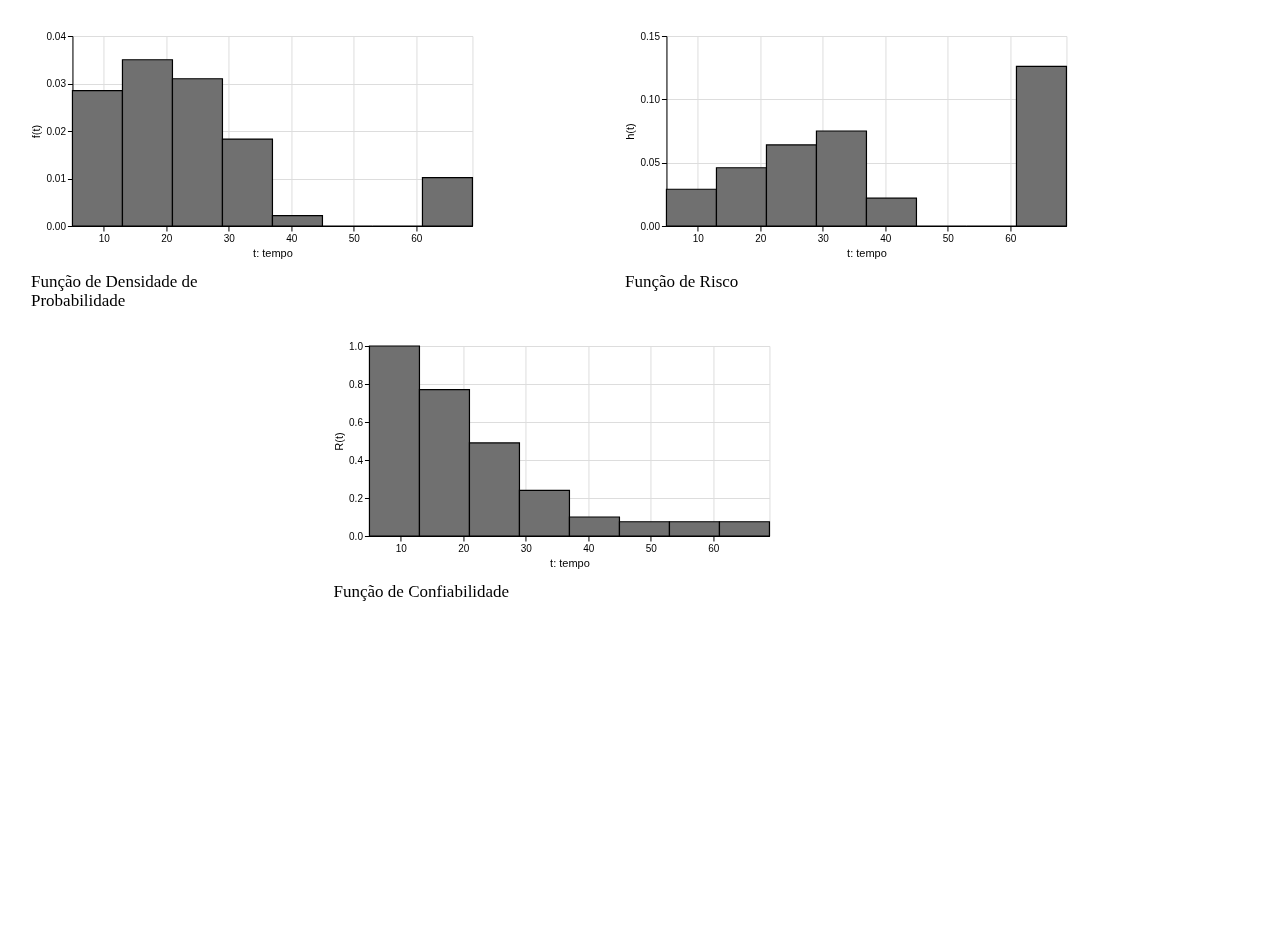 This screenshot has height=935, width=1267. What do you see at coordinates (650, 99) in the screenshot?
I see `y-tick-label: 0.10` at bounding box center [650, 99].